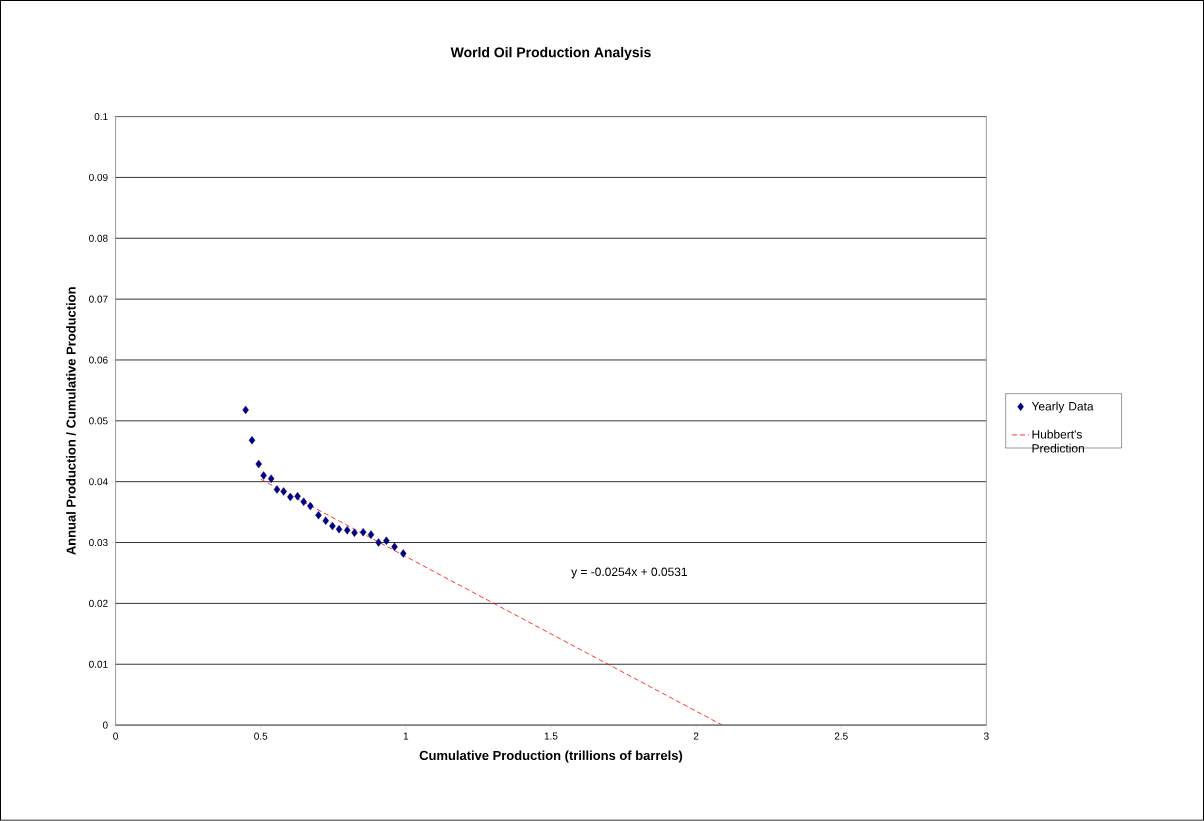  What do you see at coordinates (98, 482) in the screenshot?
I see `y-tick-label: 0.04` at bounding box center [98, 482].